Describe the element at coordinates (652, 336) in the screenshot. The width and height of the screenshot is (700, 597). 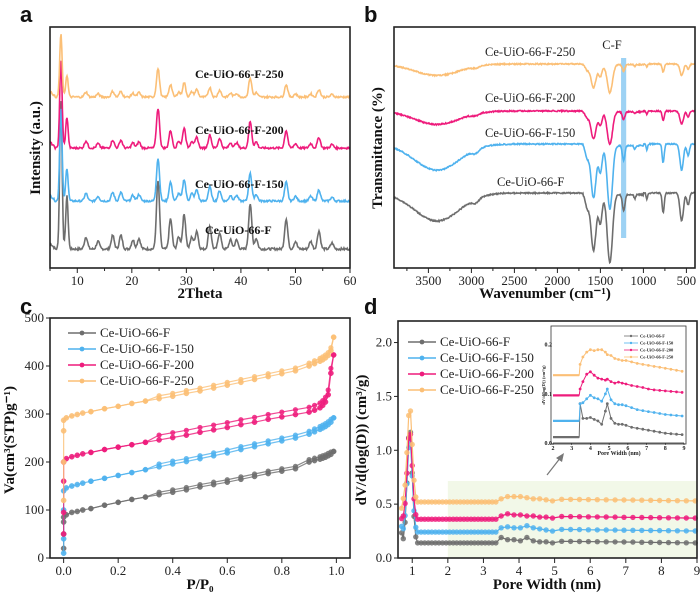
I see `inset-legend-label: Ce-UiO-66-F` at that location.